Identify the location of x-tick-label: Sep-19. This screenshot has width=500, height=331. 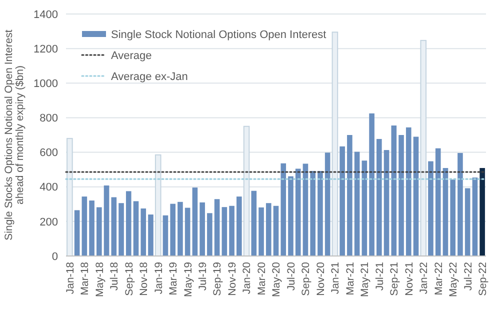
(218, 279).